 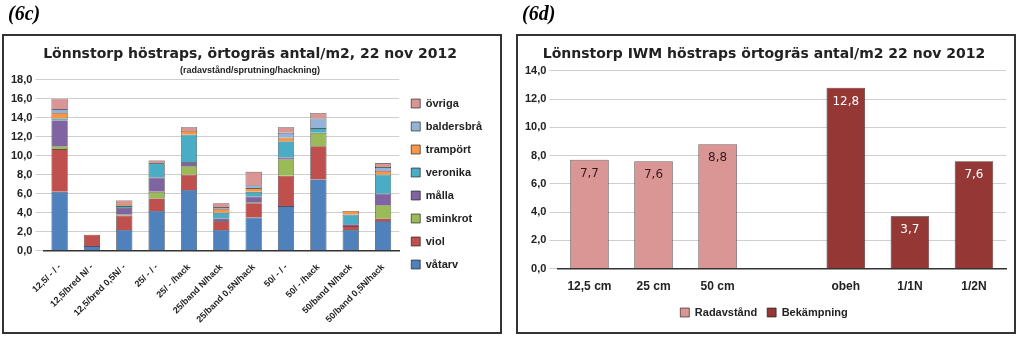 I want to click on legend-label: trampört, so click(x=448, y=148).